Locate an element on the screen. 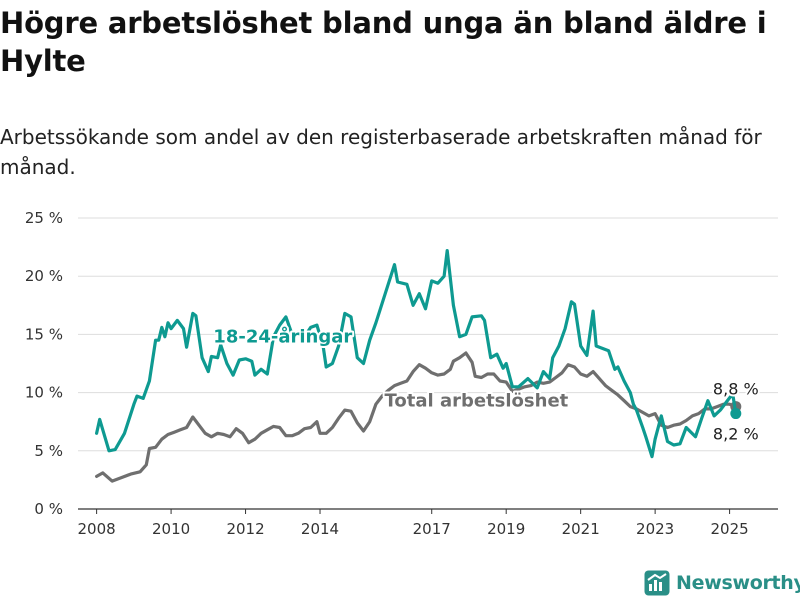  x-tick-label: 2008 is located at coordinates (97, 529).